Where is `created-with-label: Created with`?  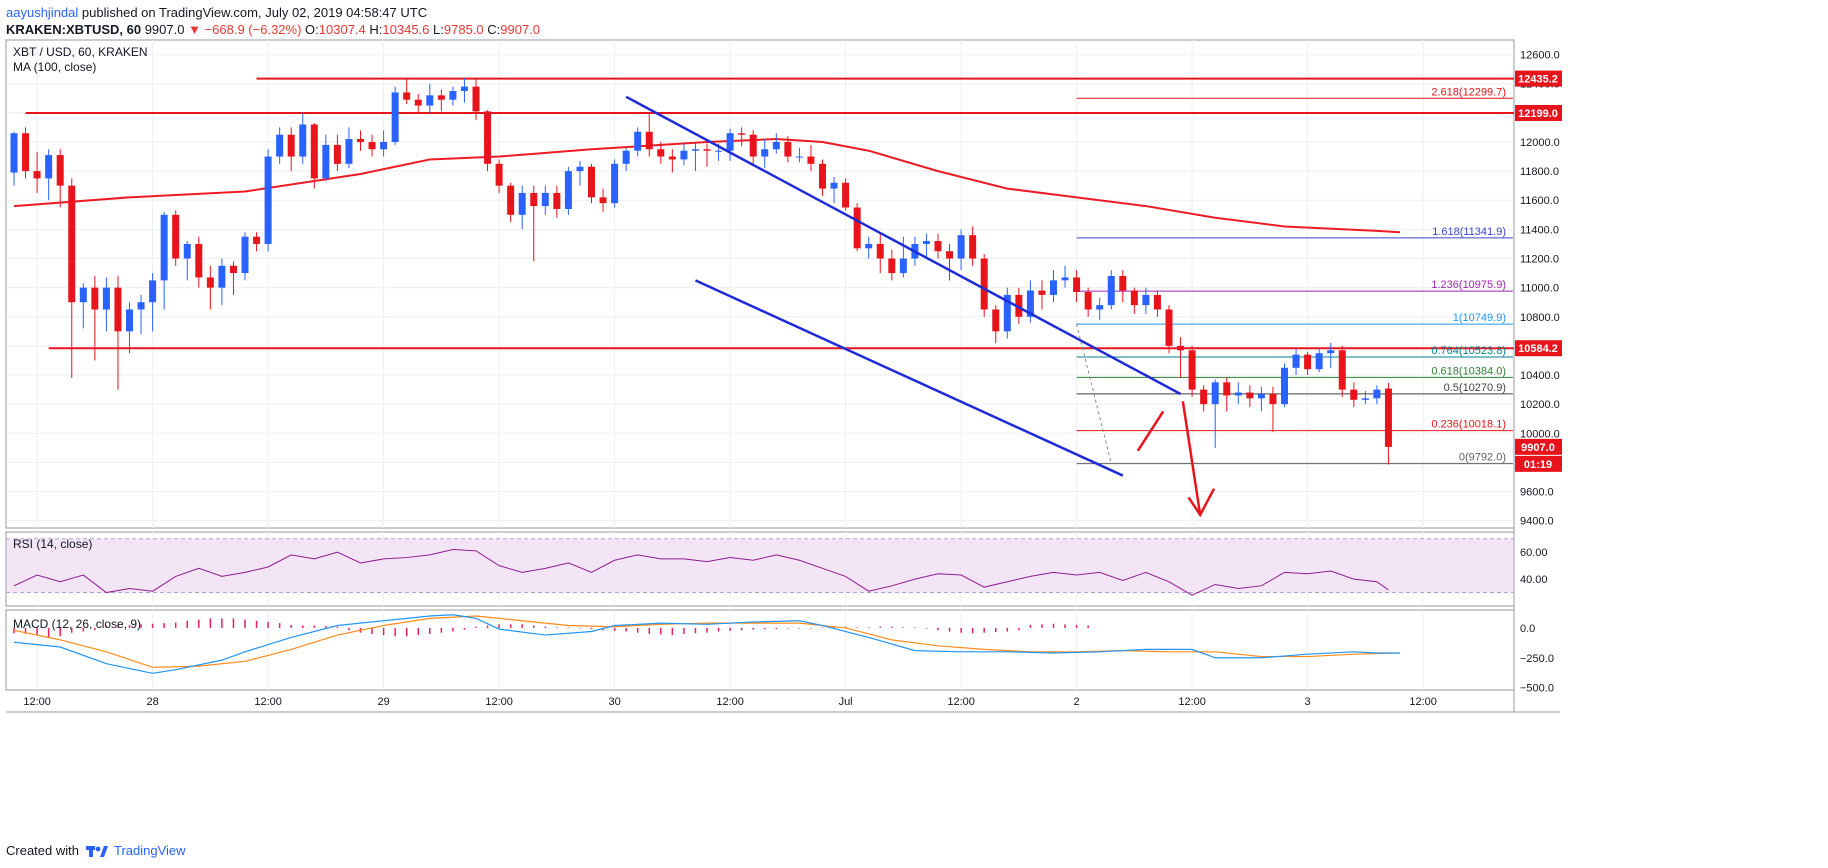 created-with-label: Created with is located at coordinates (42, 850).